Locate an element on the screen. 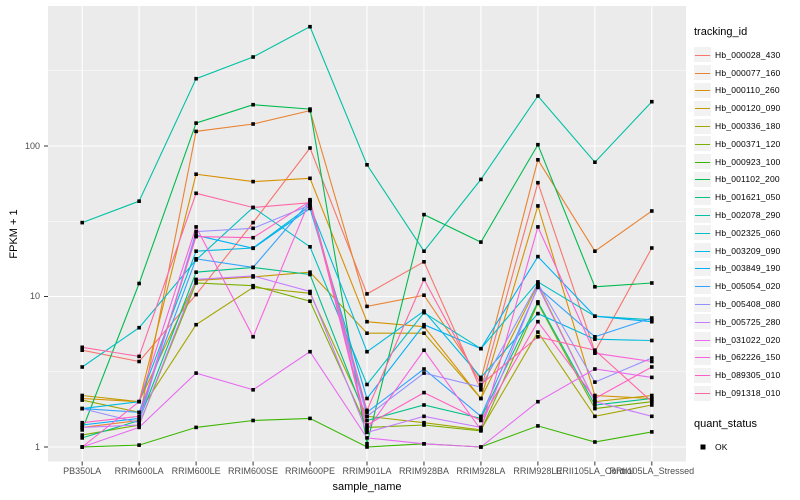 Image resolution: width=800 pixels, height=500 pixels. x-tick-label: RRIM928BA is located at coordinates (423, 471).